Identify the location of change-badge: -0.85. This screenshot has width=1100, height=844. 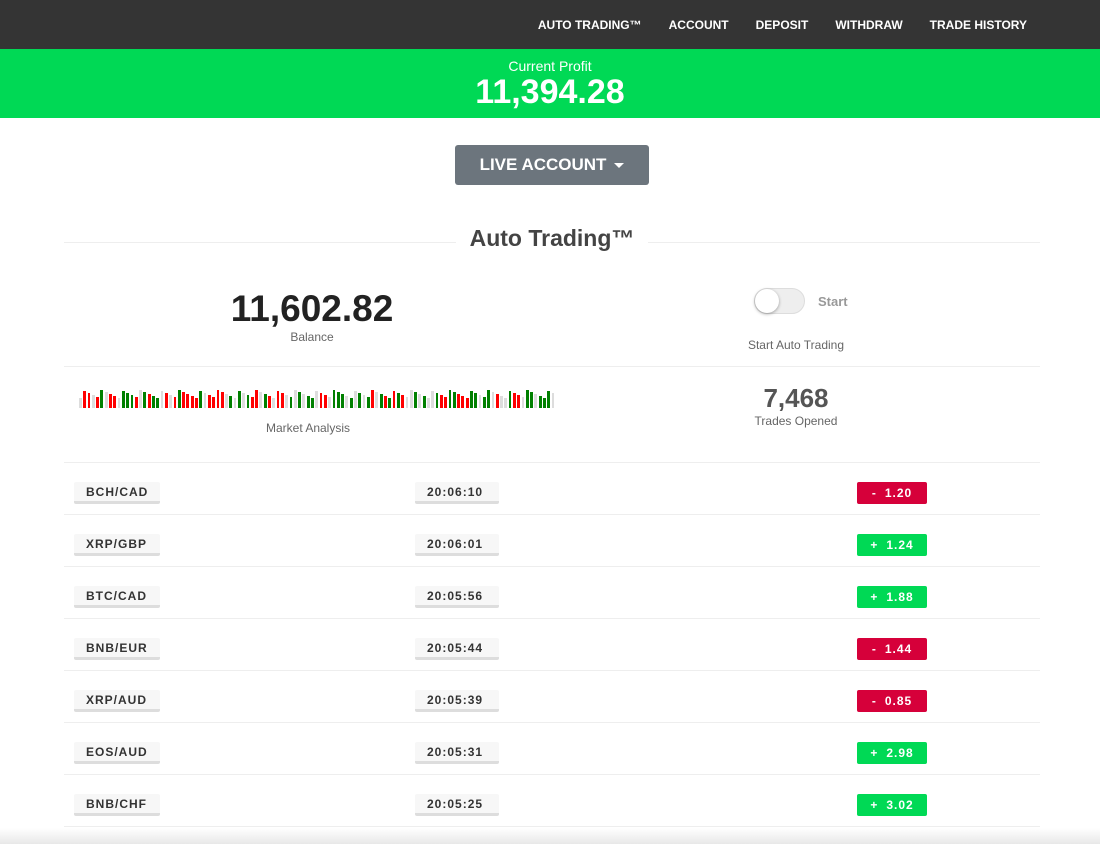
(892, 701).